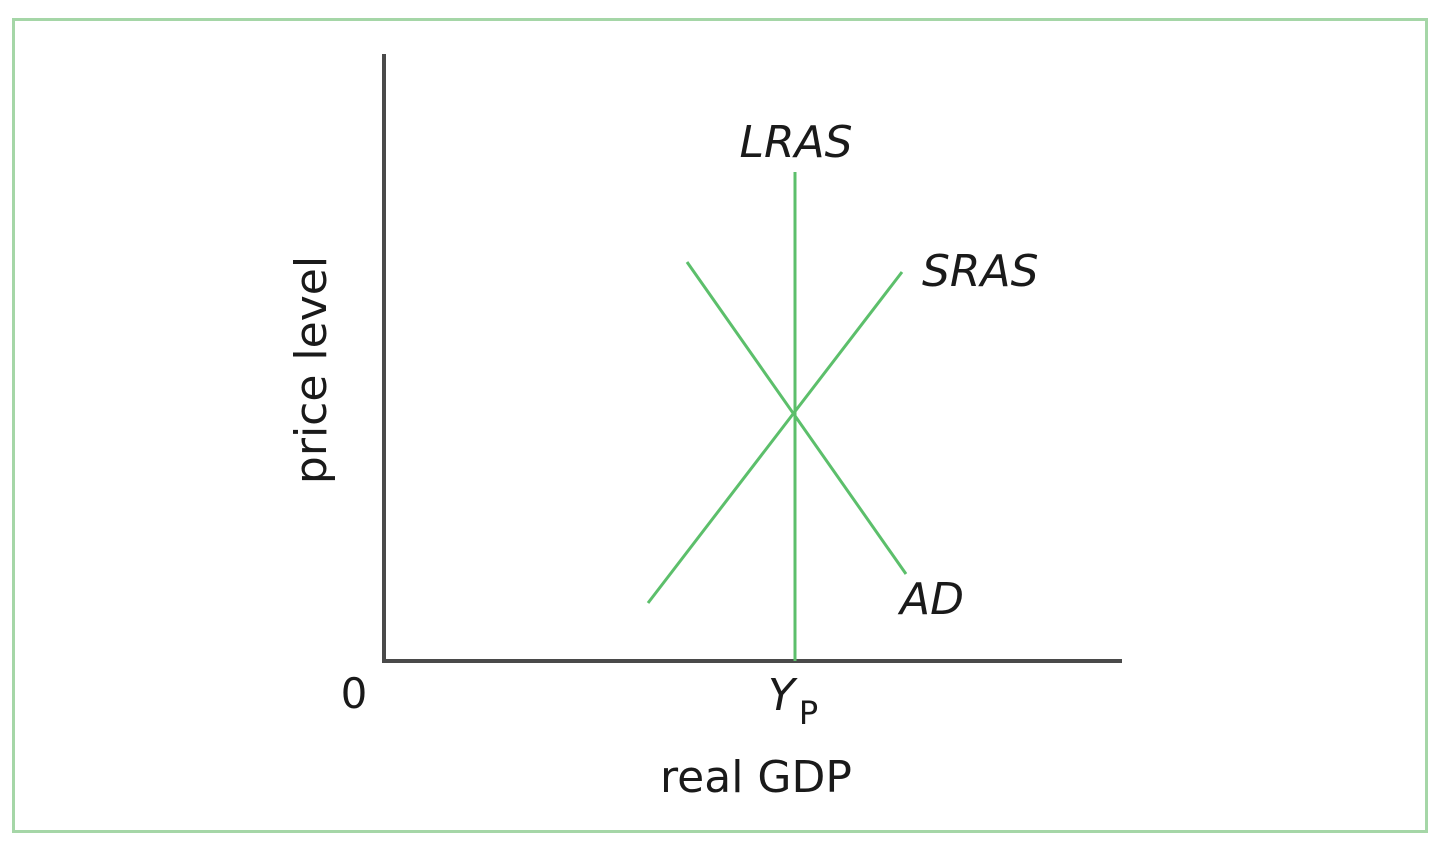  What do you see at coordinates (311, 370) in the screenshot?
I see `y-axis-title: price level` at bounding box center [311, 370].